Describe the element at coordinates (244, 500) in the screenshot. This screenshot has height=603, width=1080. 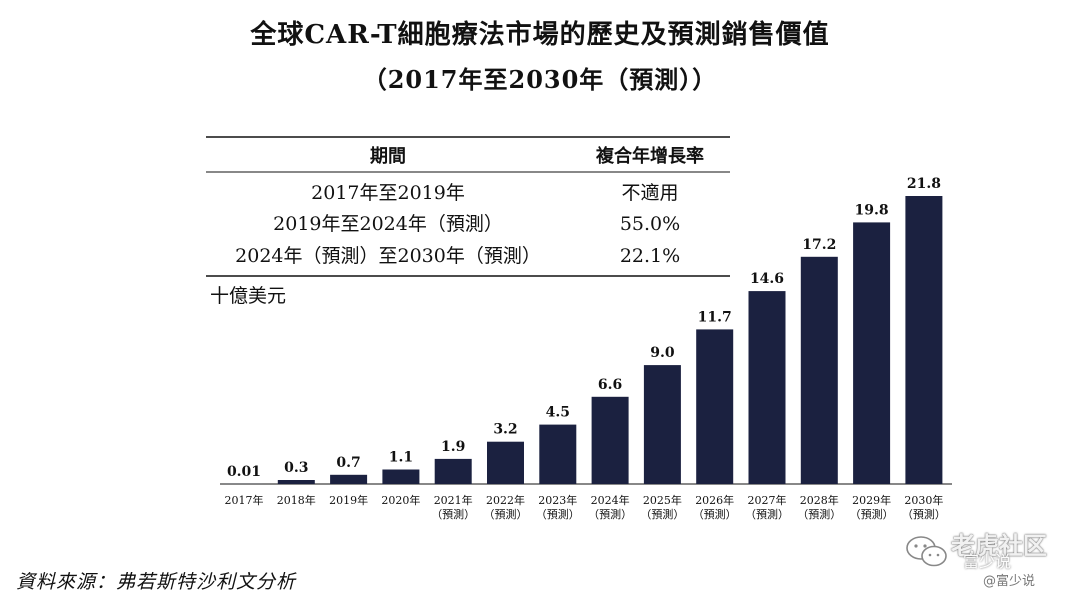
I see `x-tick-label: 2017年` at that location.